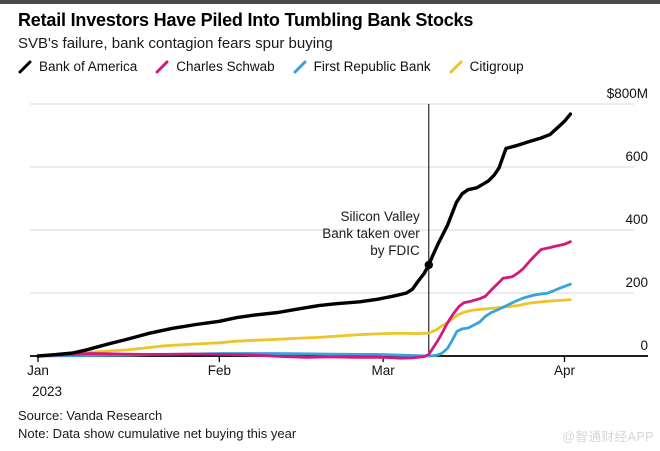 The width and height of the screenshot is (660, 451). What do you see at coordinates (380, 216) in the screenshot?
I see `svg-text: Silicon Valley` at bounding box center [380, 216].